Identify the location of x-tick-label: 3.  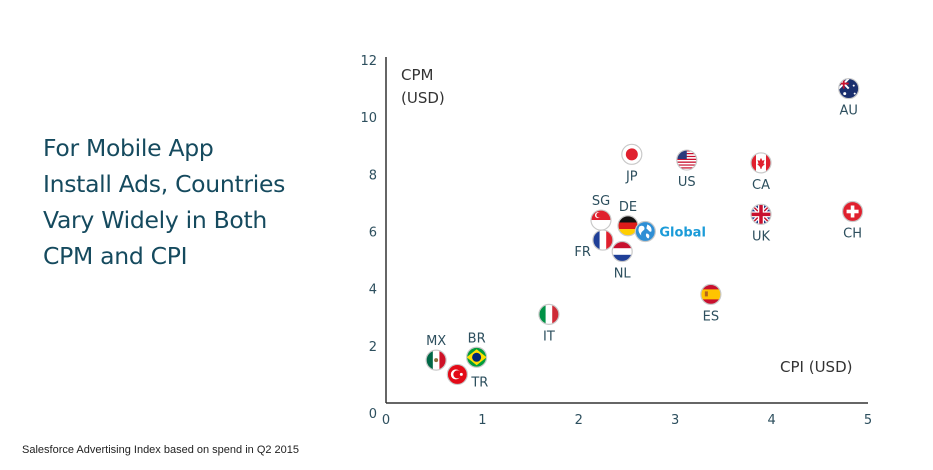
(675, 420).